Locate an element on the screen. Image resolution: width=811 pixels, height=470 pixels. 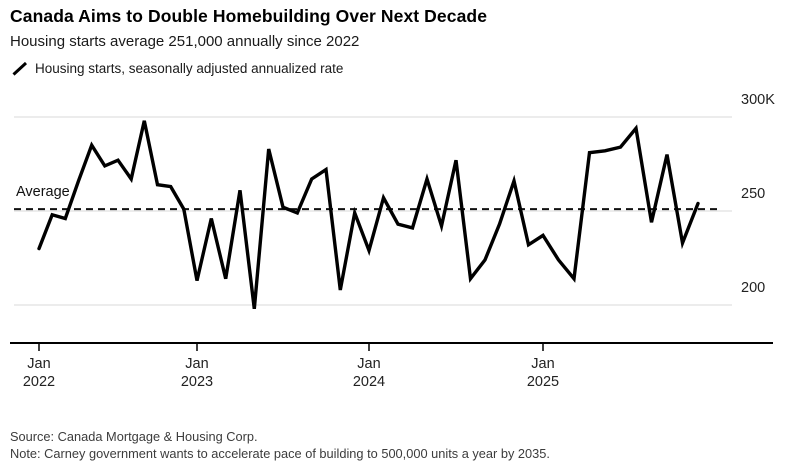
y-tick-label: 250 is located at coordinates (753, 194).